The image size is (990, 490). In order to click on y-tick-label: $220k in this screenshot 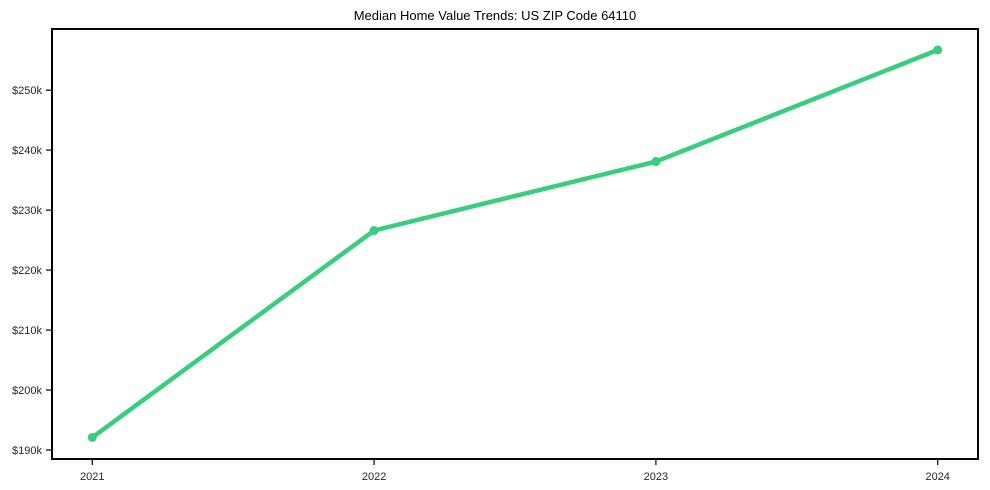, I will do `click(27, 271)`.